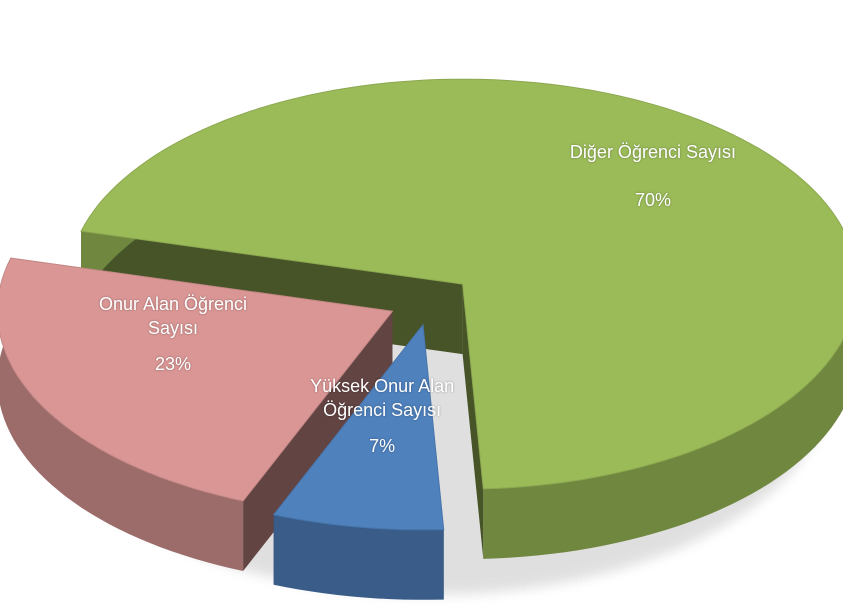 This screenshot has width=843, height=610. What do you see at coordinates (382, 398) in the screenshot?
I see `slice-label: Yüksek Onur Alan Öğrenci Sayısı` at bounding box center [382, 398].